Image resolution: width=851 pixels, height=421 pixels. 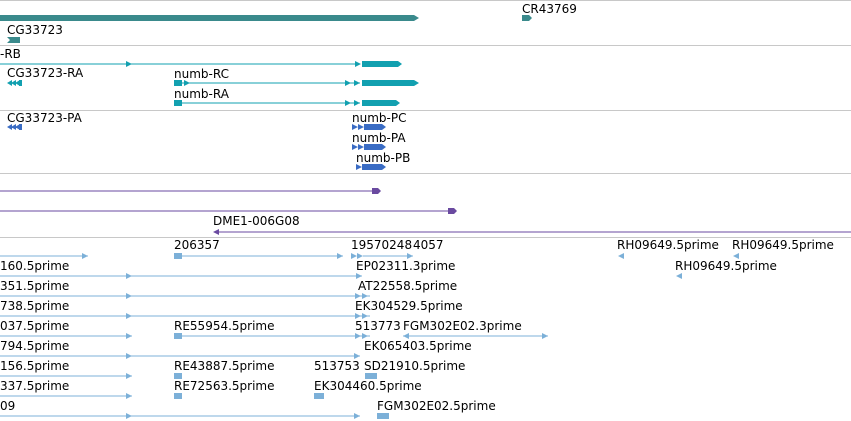 What do you see at coordinates (436, 406) in the screenshot?
I see `est-label: FGM302E02.5prime` at bounding box center [436, 406].